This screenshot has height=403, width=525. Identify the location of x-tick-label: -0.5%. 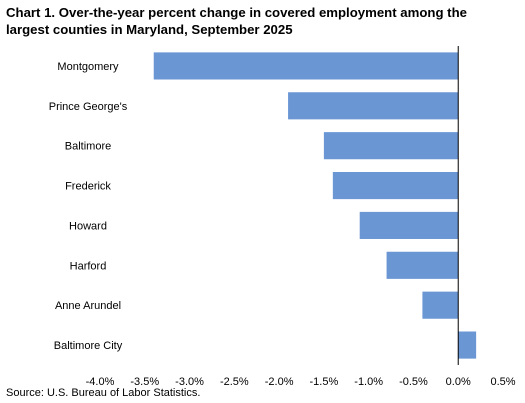
(413, 382).